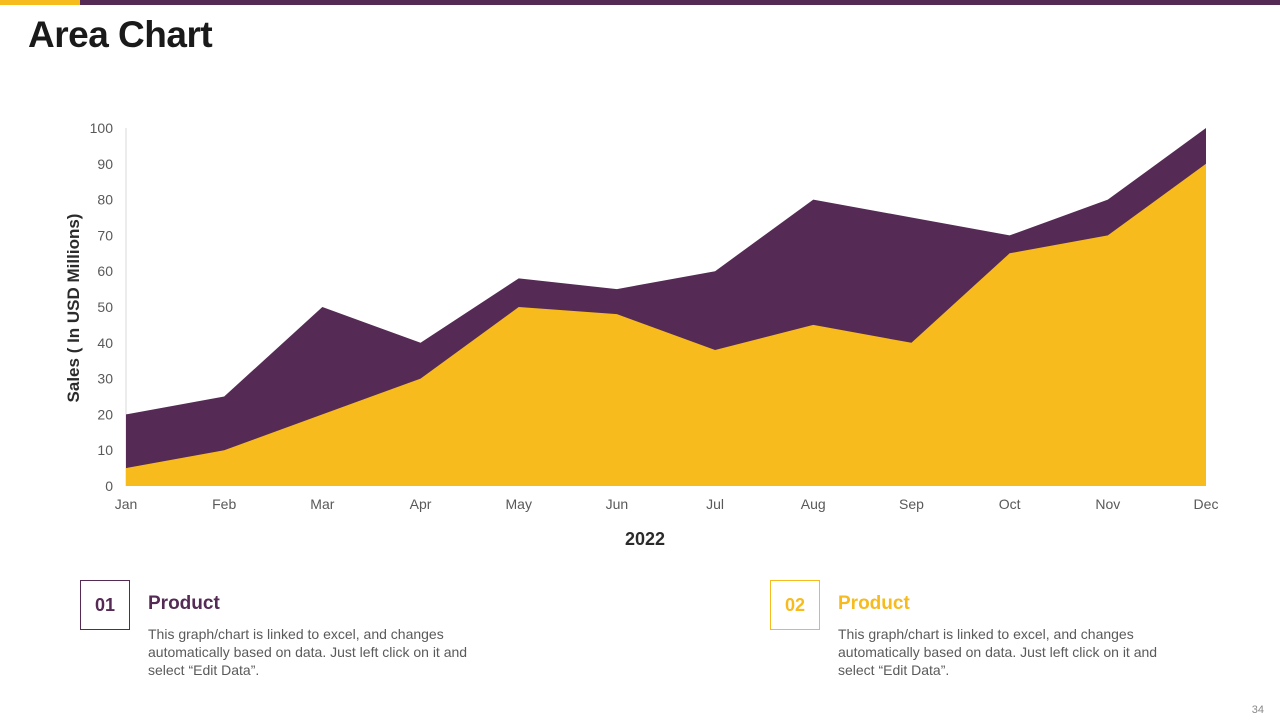  What do you see at coordinates (105, 414) in the screenshot?
I see `y-tick-label: 20` at bounding box center [105, 414].